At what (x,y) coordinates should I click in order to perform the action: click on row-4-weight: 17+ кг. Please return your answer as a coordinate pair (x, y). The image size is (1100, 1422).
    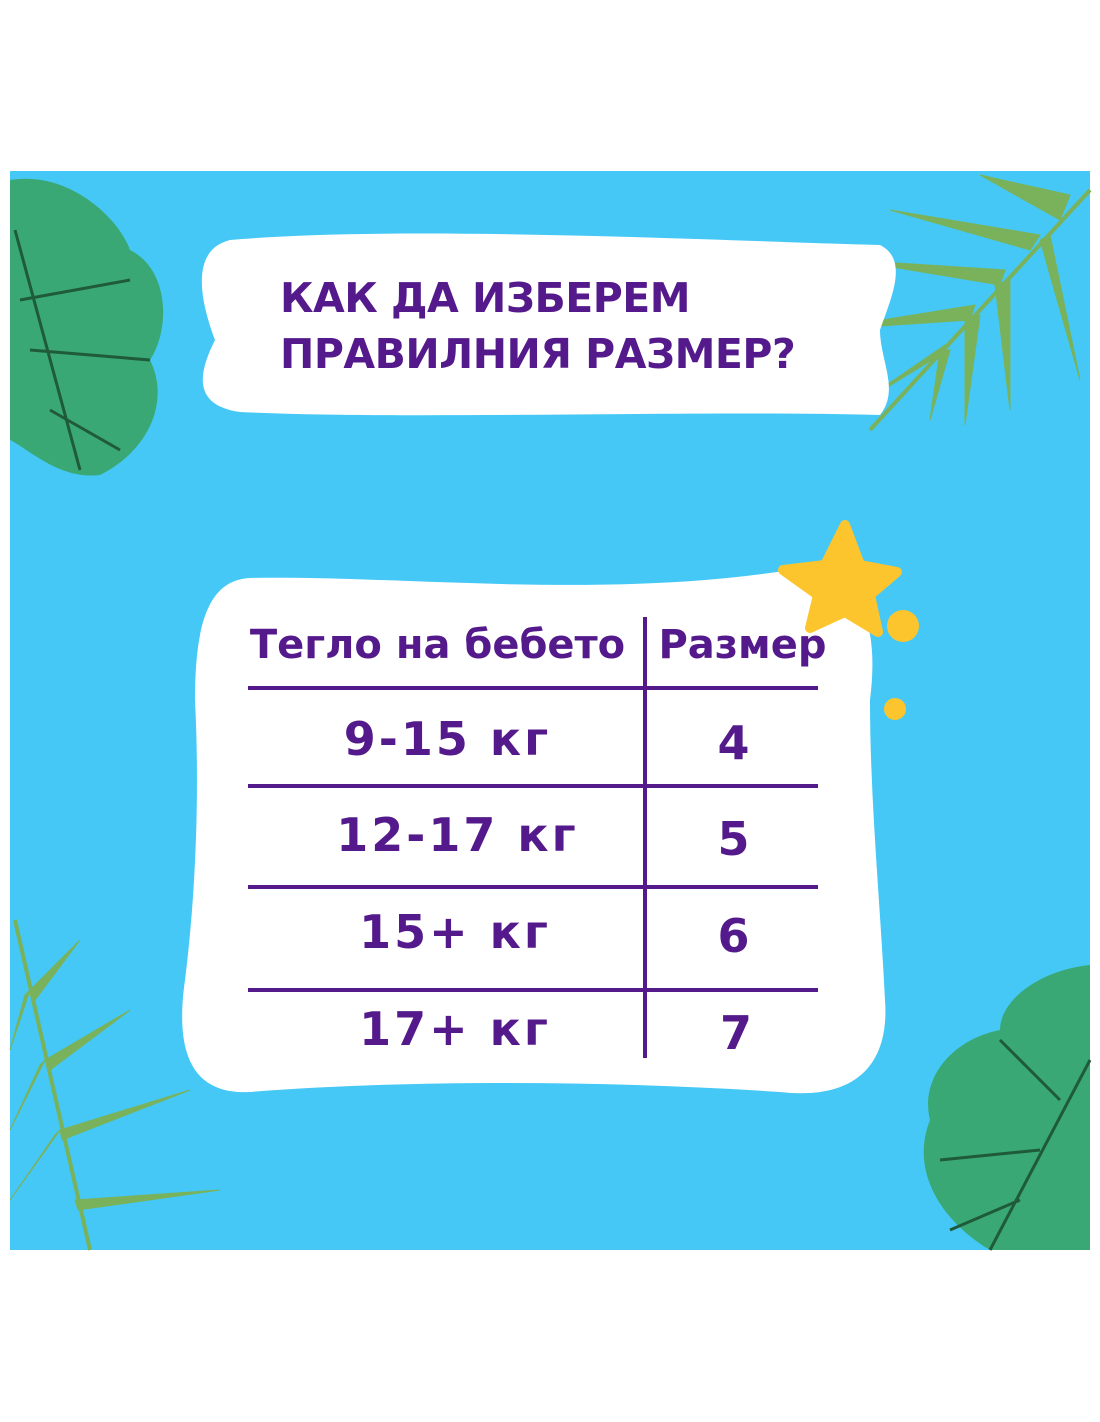
    Looking at the image, I should click on (455, 1029).